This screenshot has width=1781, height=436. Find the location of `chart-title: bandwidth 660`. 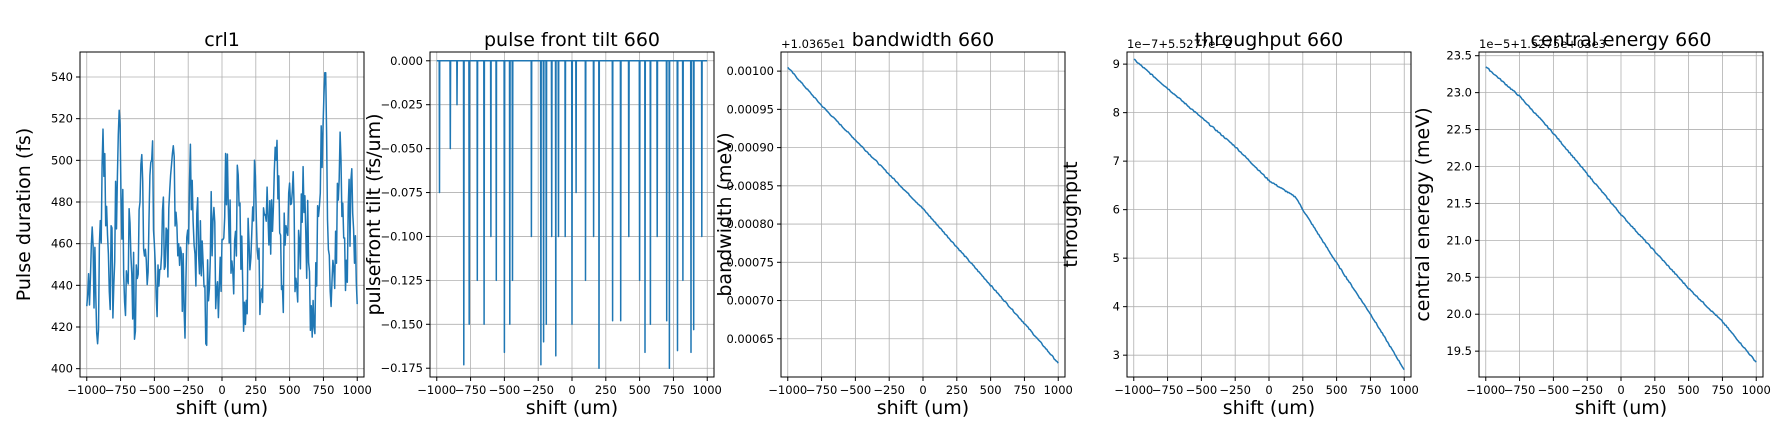

chart-title: bandwidth 660 is located at coordinates (923, 40).